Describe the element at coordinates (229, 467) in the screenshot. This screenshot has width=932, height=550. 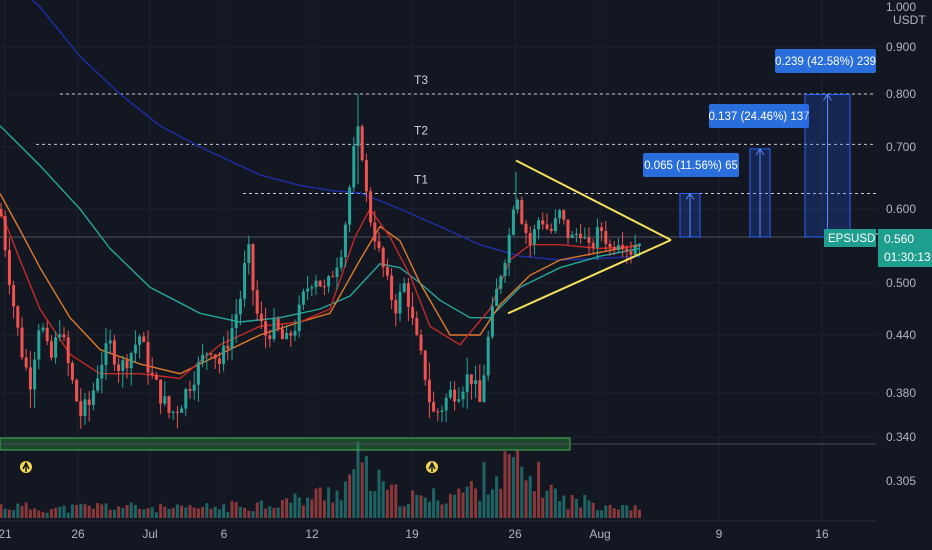
I see `signal-markers` at that location.